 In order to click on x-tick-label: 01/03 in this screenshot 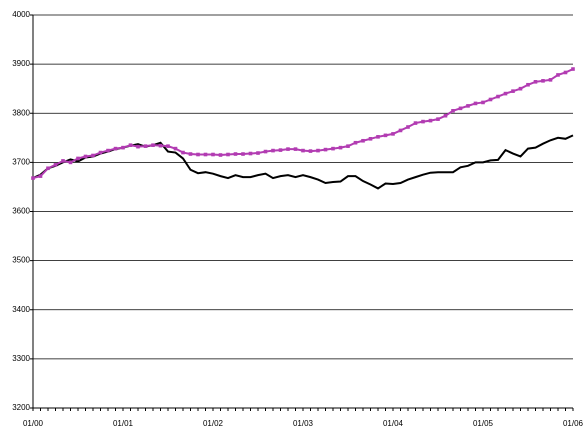, I will do `click(303, 423)`.